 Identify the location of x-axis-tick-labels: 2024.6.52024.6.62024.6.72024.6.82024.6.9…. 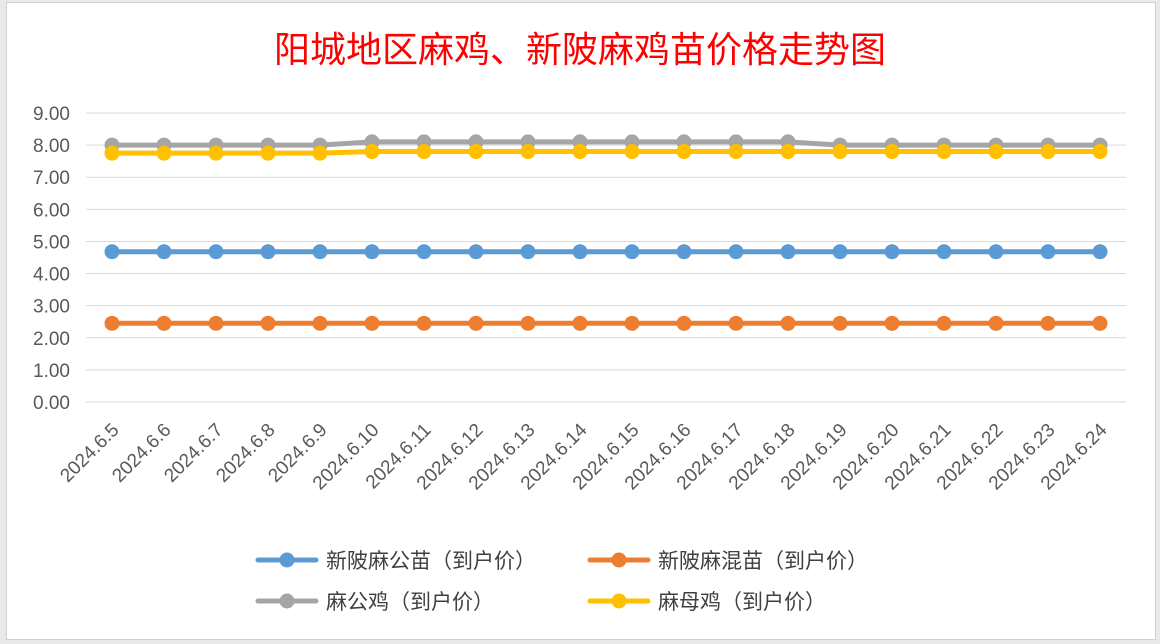
(583, 456).